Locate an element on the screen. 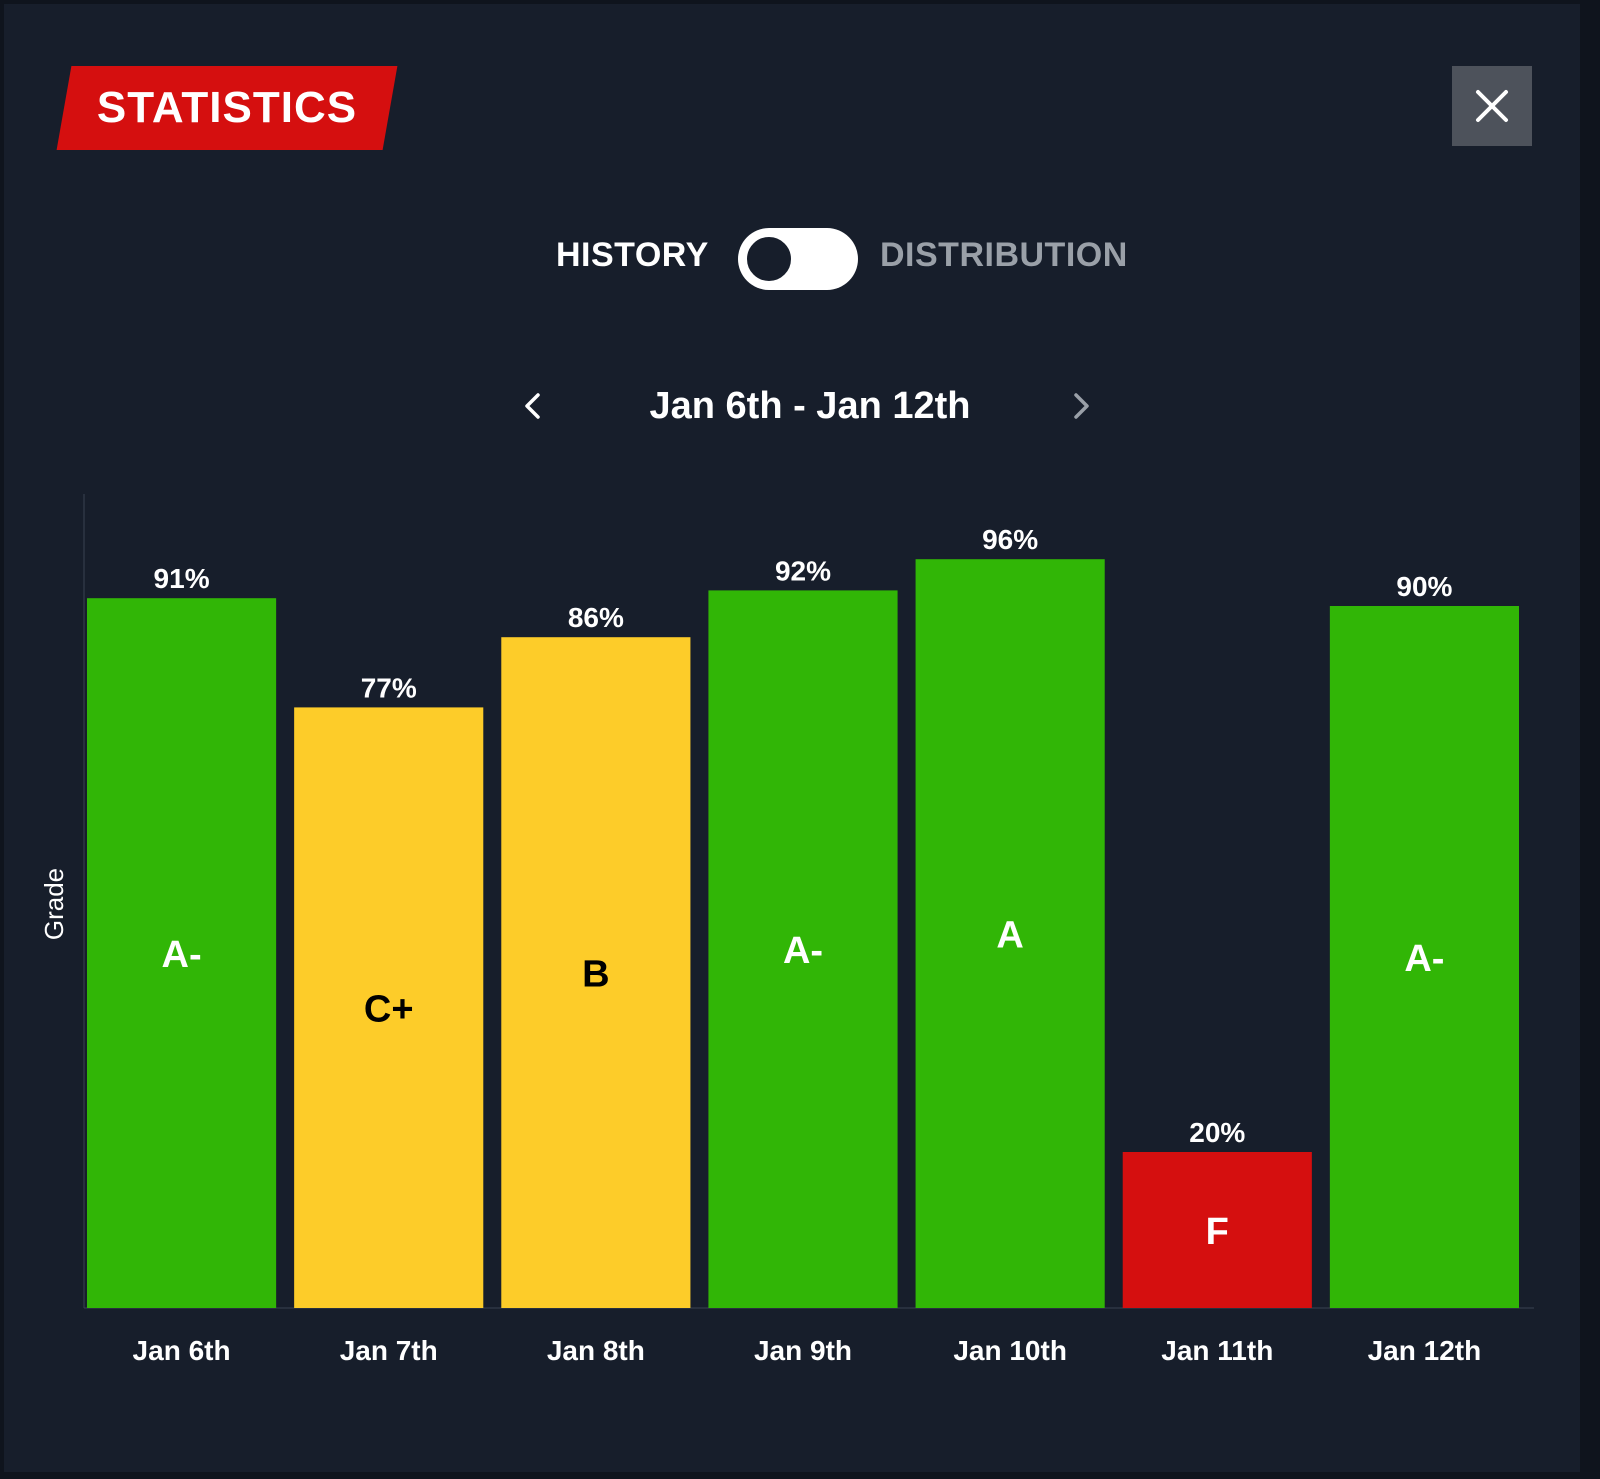 The image size is (1600, 1479). grade-label-4: A- is located at coordinates (803, 951).